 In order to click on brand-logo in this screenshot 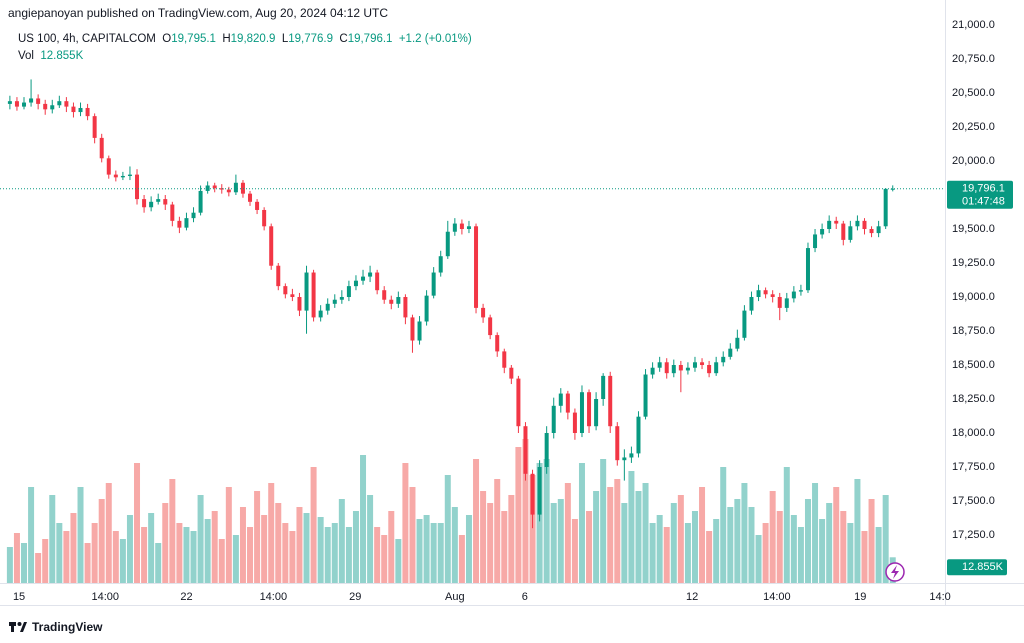, I will do `click(18, 627)`.